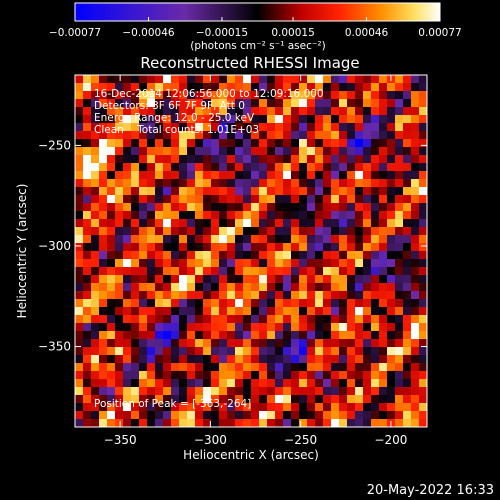  Describe the element at coordinates (54, 347) in the screenshot. I see `y-tick-label: −350` at that location.